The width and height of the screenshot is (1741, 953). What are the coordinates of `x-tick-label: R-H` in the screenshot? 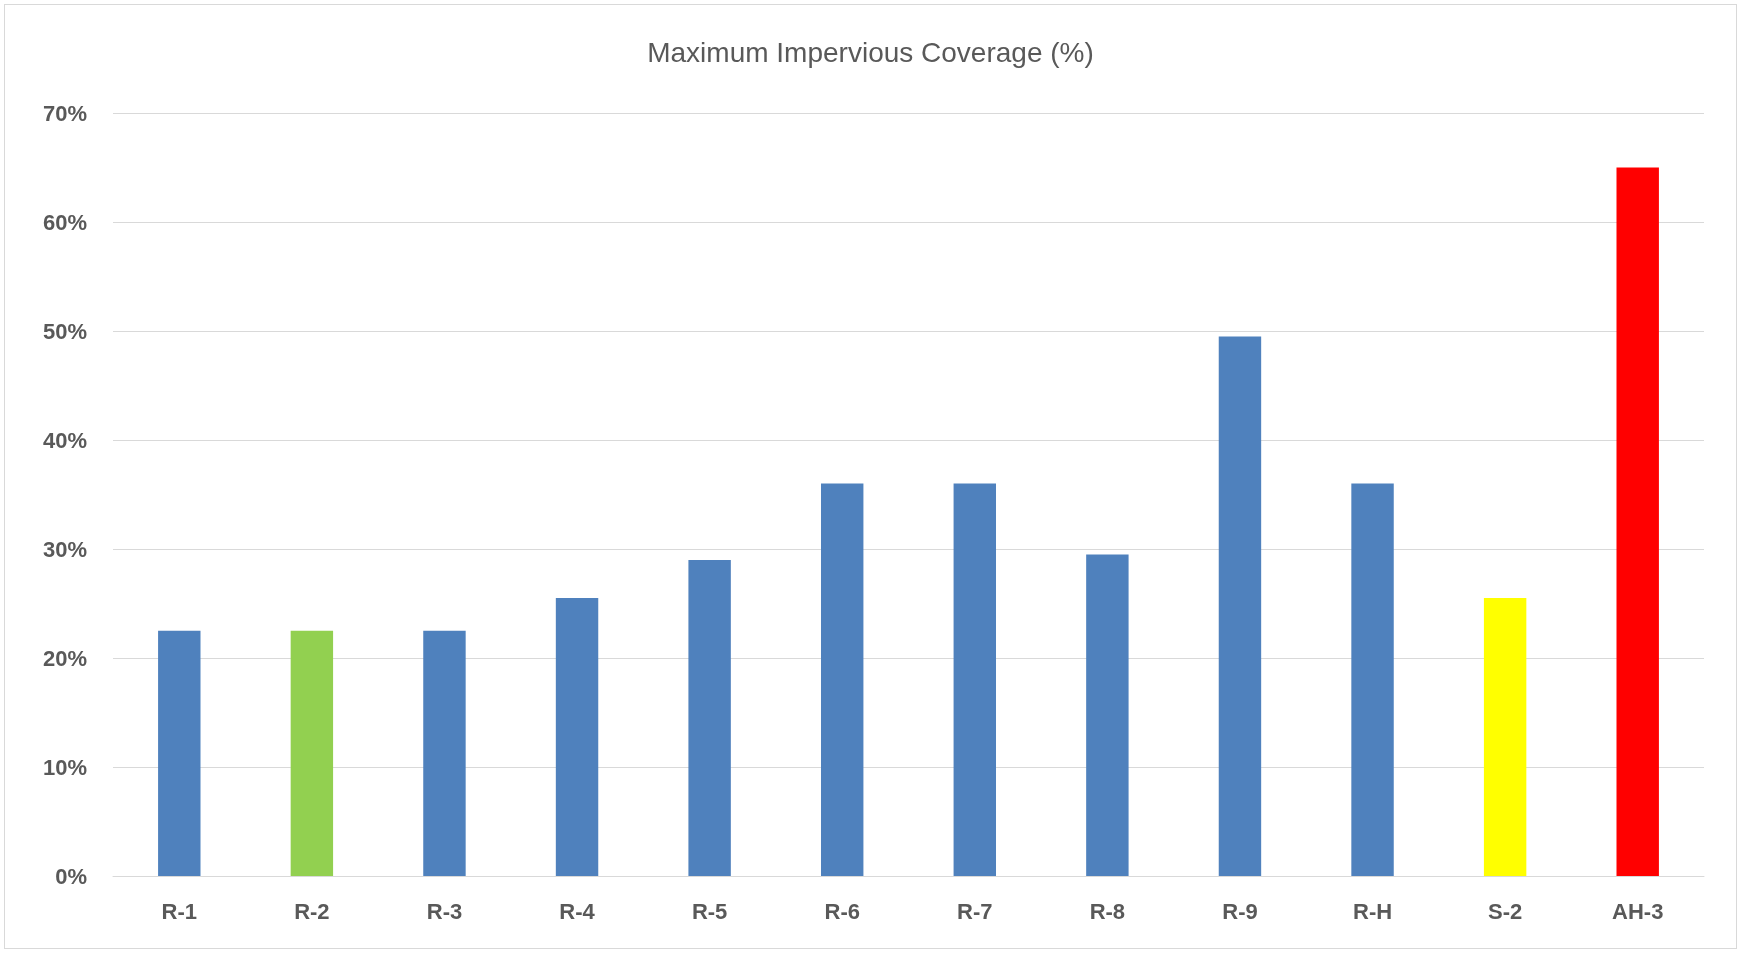 It's located at (1372, 911).